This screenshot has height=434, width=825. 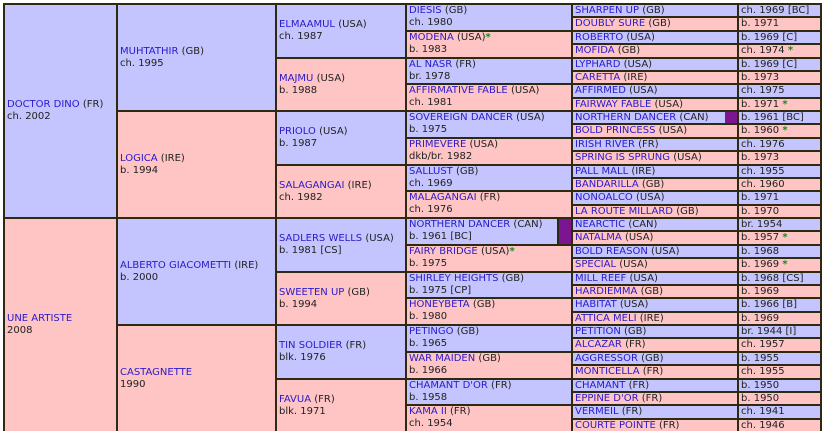 What do you see at coordinates (607, 10) in the screenshot?
I see `horse-name-link: SHARPEN UP` at bounding box center [607, 10].